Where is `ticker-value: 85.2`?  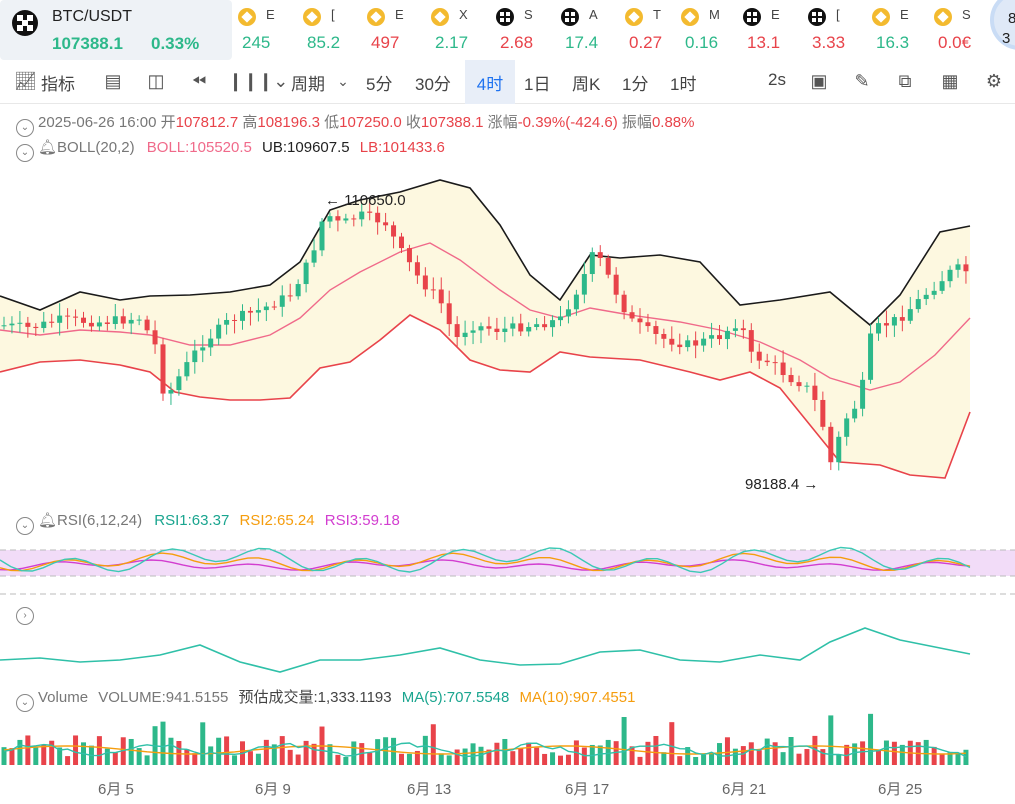
ticker-value: 85.2 is located at coordinates (324, 42).